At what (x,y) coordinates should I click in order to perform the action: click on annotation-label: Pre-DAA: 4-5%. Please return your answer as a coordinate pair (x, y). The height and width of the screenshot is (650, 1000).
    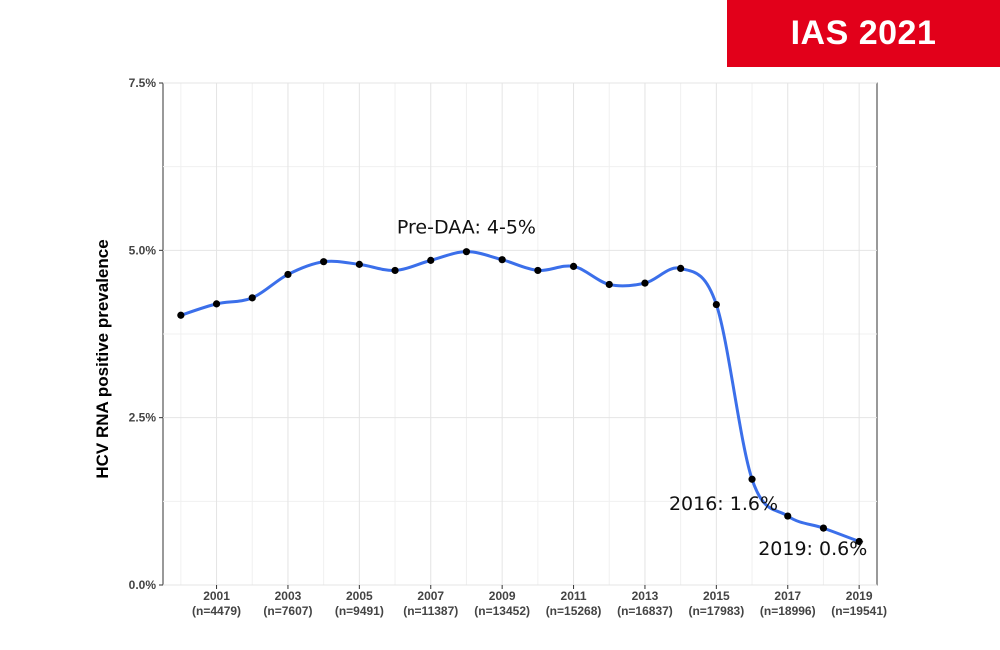
    Looking at the image, I should click on (466, 228).